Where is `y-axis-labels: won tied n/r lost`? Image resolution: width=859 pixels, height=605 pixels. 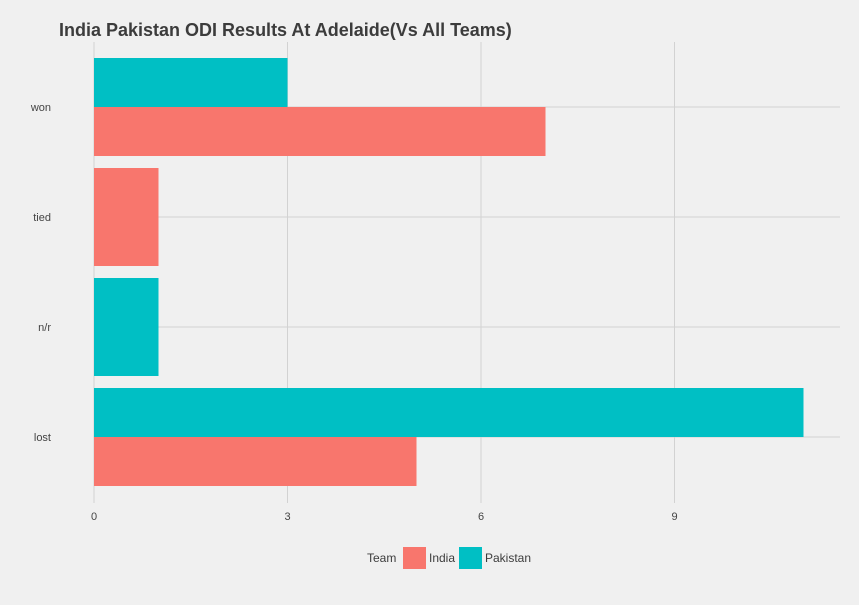 y-axis-labels: won tied n/r lost is located at coordinates (41, 273).